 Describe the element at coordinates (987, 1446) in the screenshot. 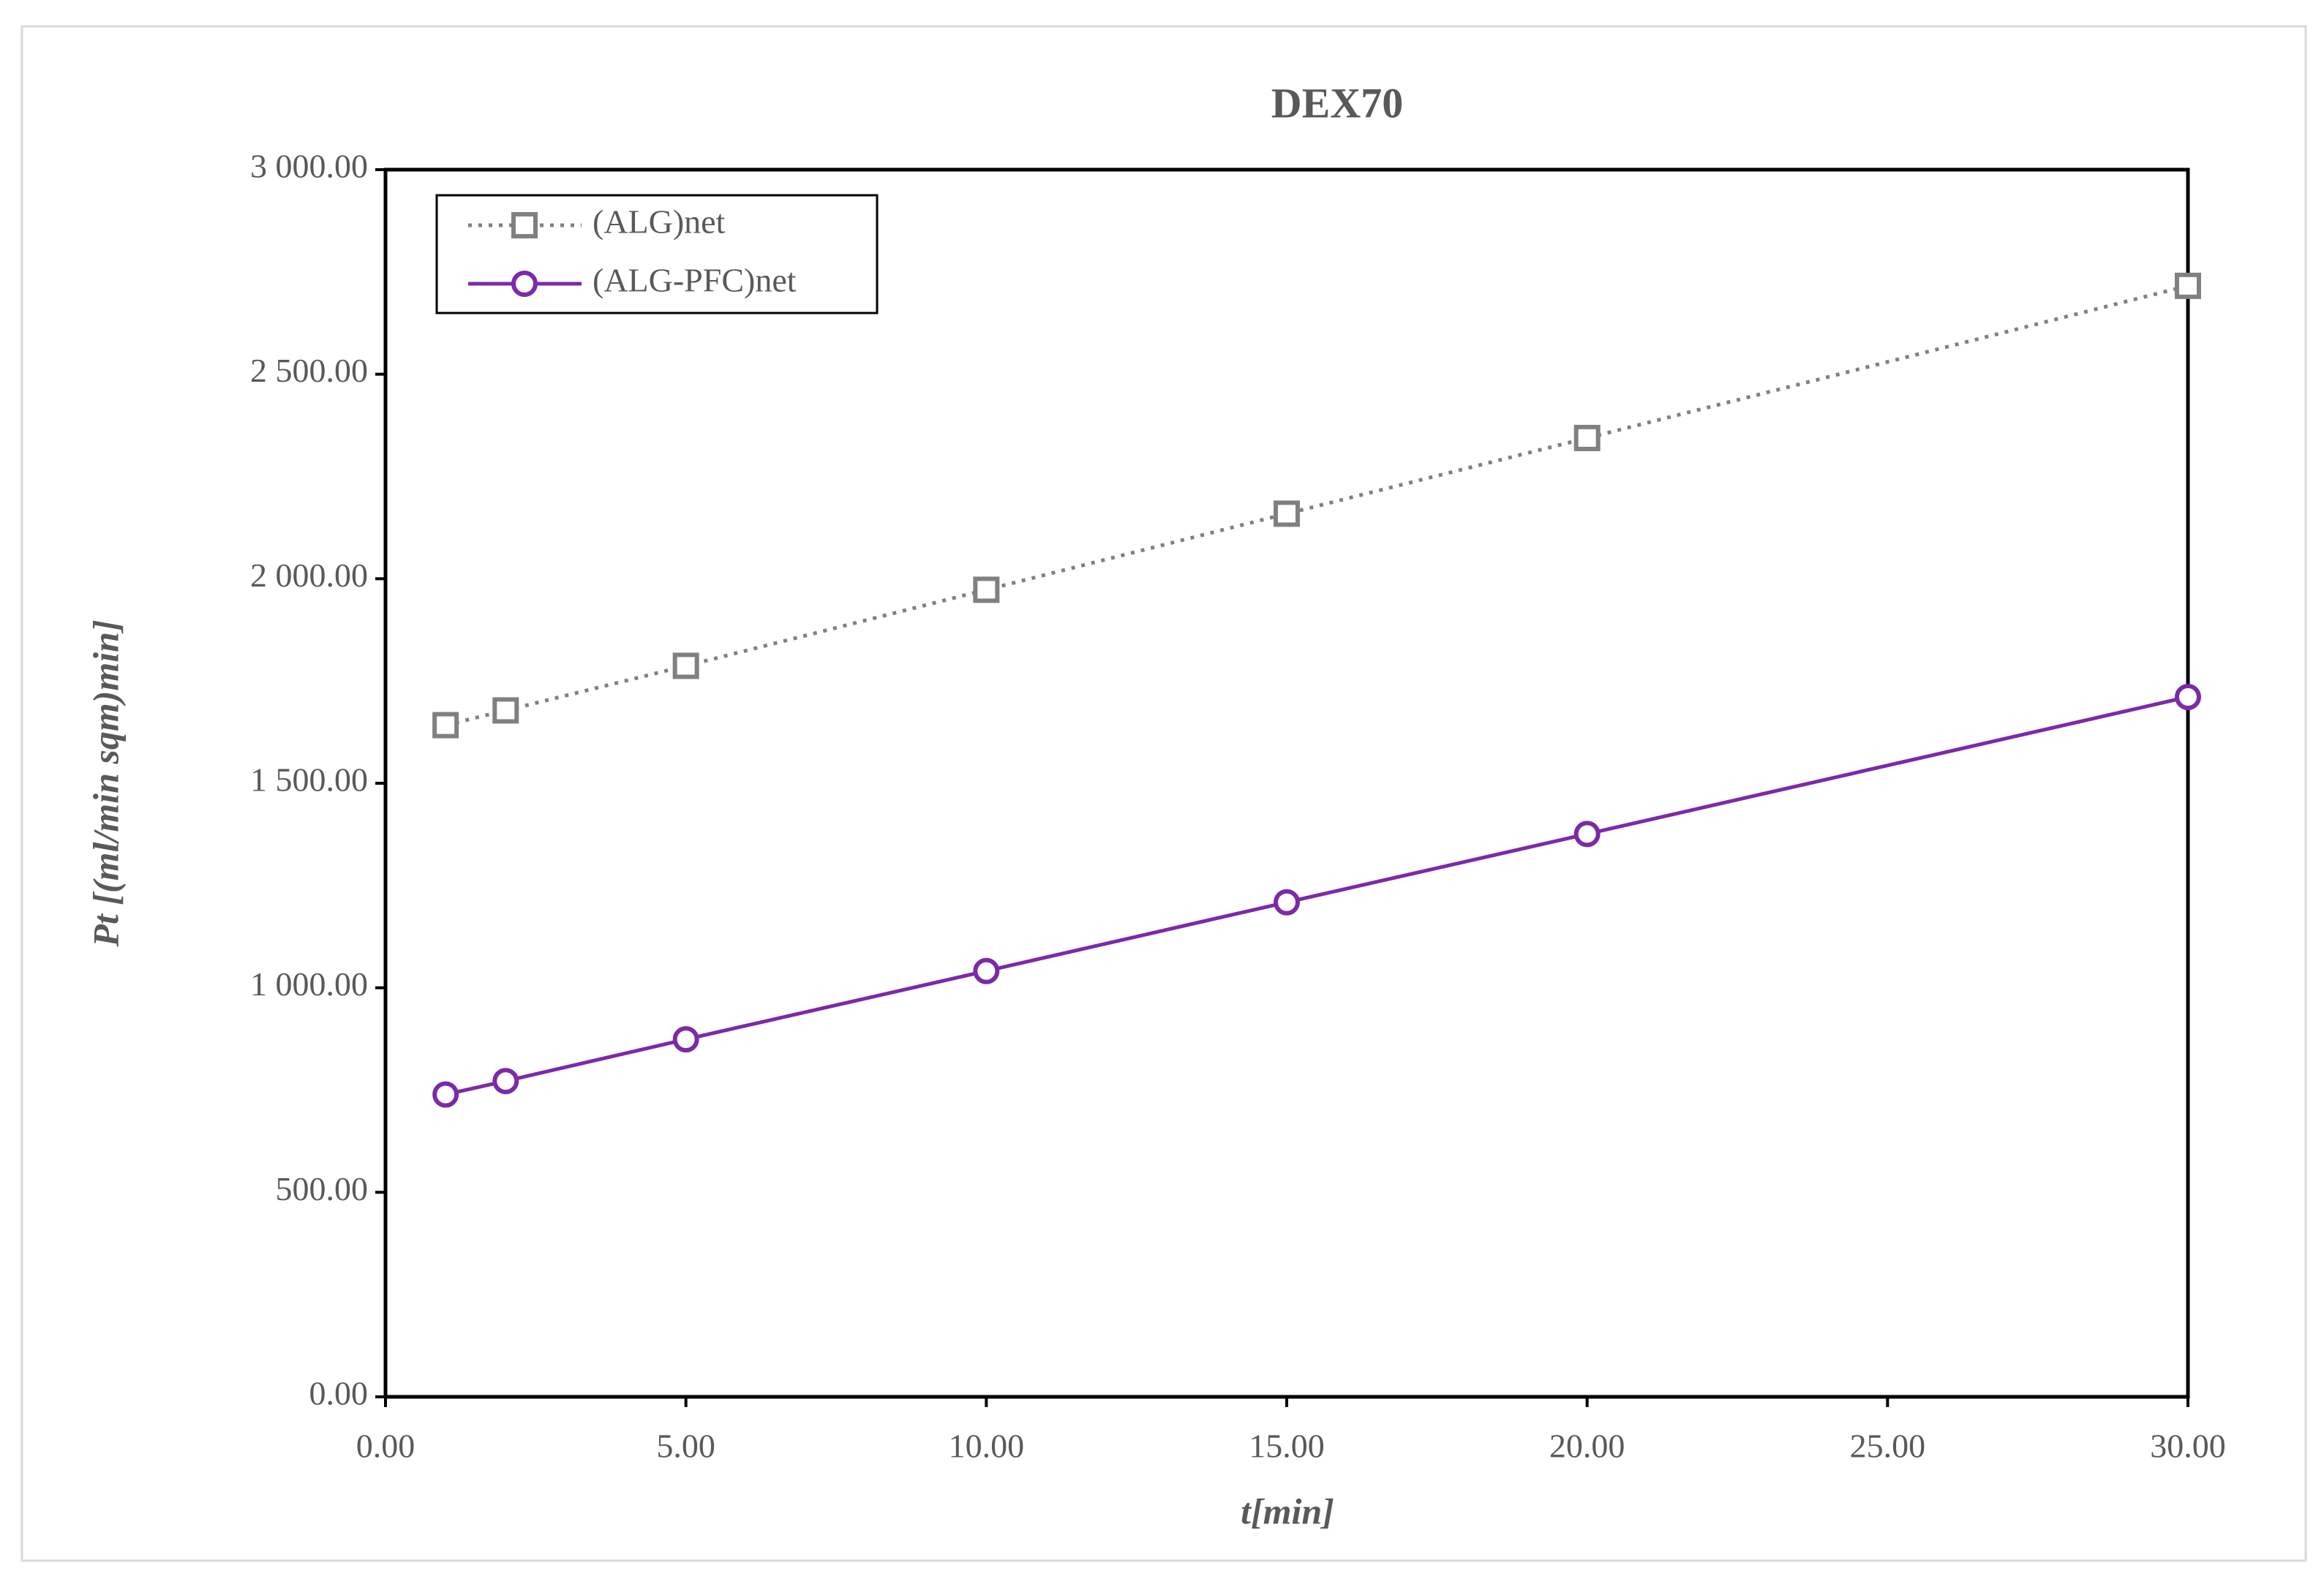

I see `x-tick-label: 10.00` at that location.